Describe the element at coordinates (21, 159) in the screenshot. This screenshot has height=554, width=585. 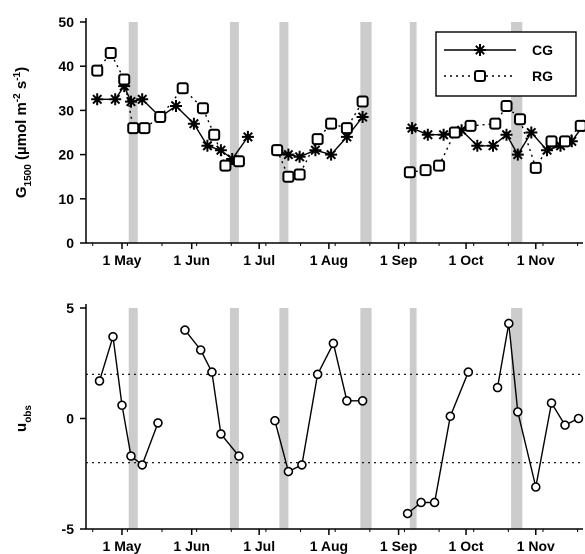
I see `y-title-unit: (` at that location.